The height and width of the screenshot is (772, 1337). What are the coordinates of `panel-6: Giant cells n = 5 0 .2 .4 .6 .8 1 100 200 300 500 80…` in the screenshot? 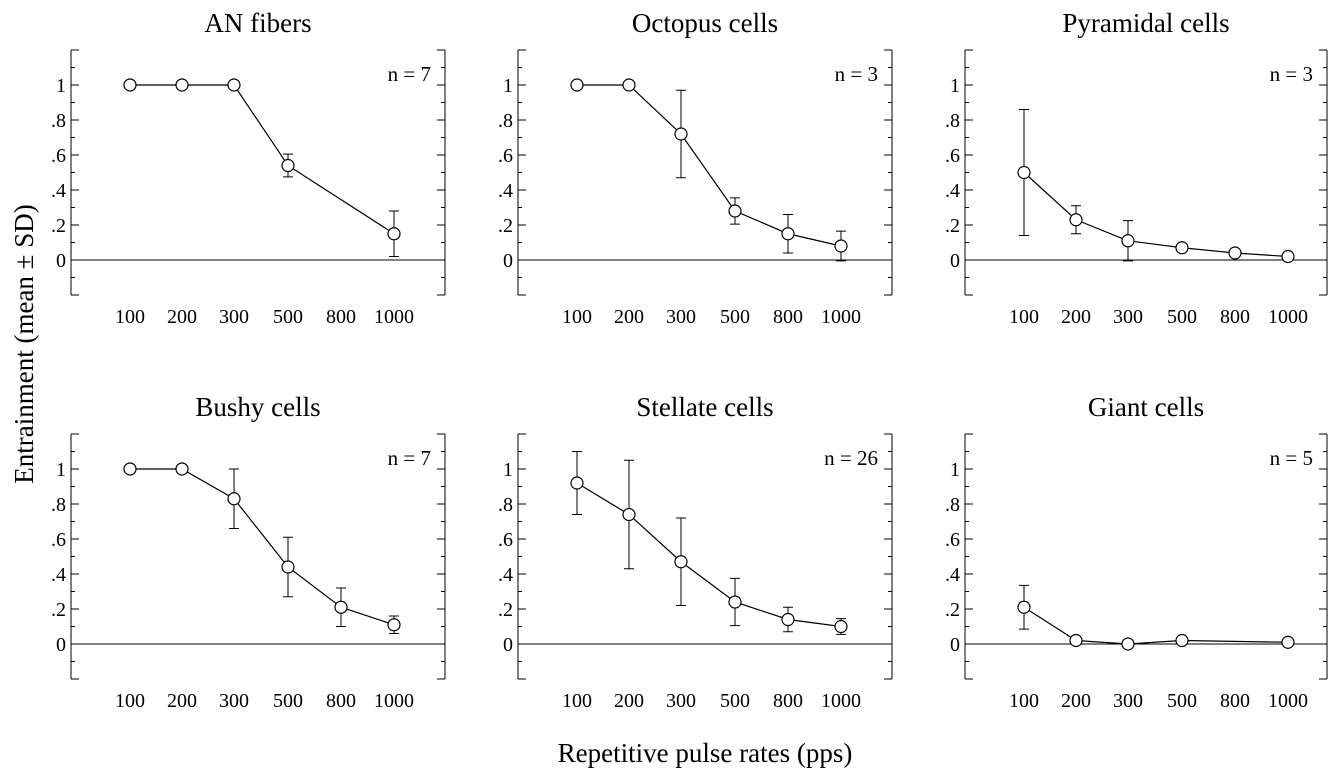 It's located at (1136, 552).